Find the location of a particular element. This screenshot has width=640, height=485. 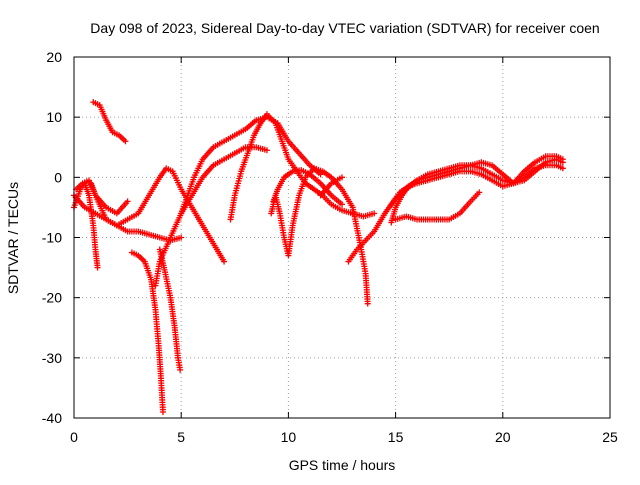

y-tick-label: 0 is located at coordinates (58, 177).